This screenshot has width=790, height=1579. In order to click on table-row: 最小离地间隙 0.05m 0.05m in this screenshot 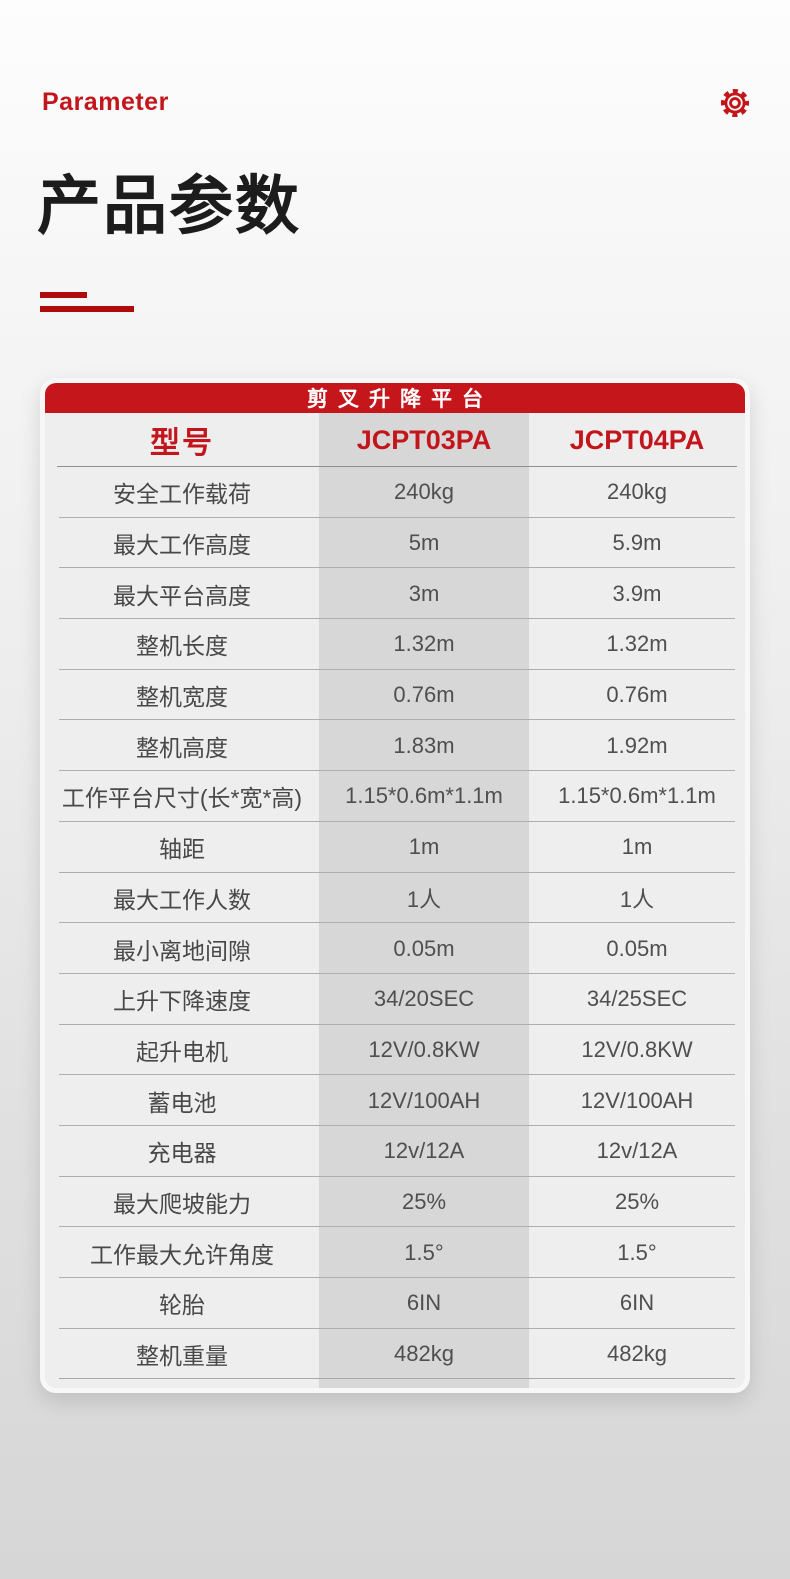, I will do `click(395, 948)`.